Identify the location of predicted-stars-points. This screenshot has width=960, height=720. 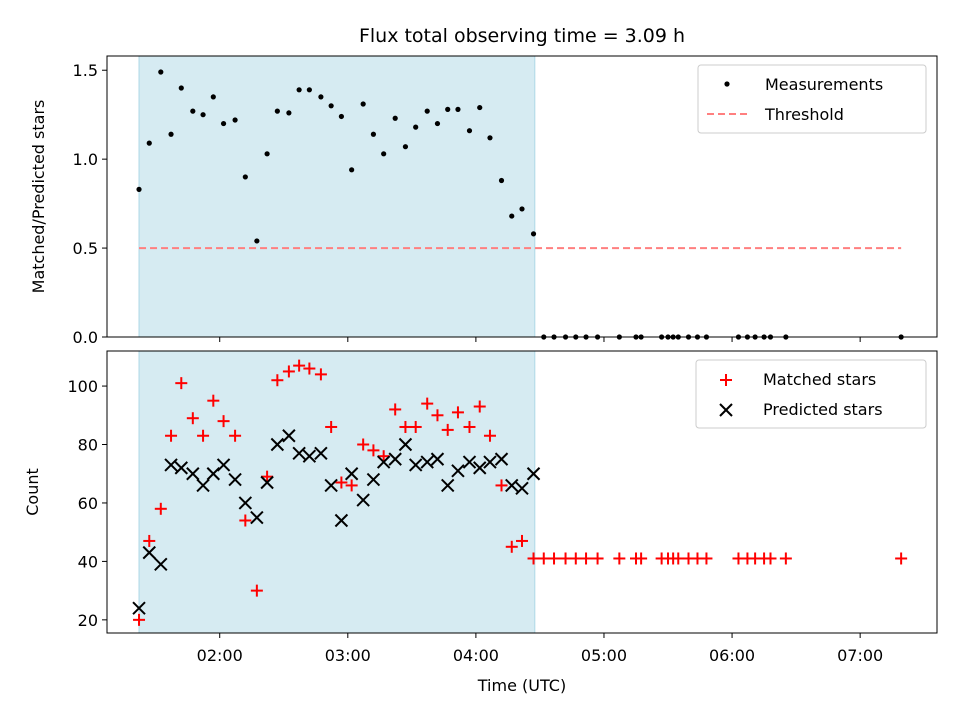
(336, 522).